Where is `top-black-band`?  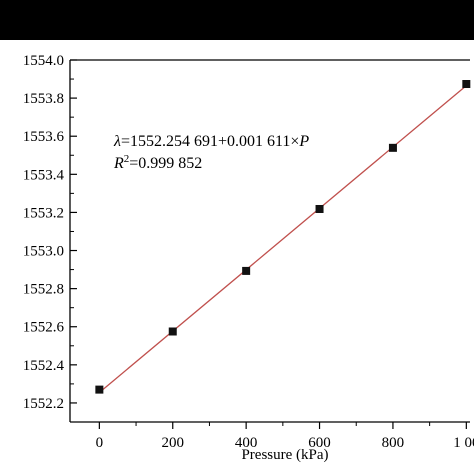
top-black-band is located at coordinates (237, 20).